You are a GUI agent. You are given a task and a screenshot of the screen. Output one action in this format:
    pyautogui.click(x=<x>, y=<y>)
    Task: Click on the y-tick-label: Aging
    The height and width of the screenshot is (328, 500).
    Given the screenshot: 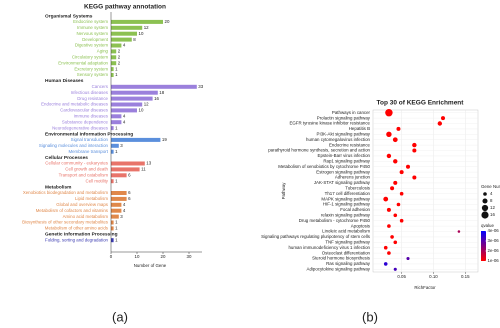 What is the action you would take?
    pyautogui.click(x=103, y=51)
    